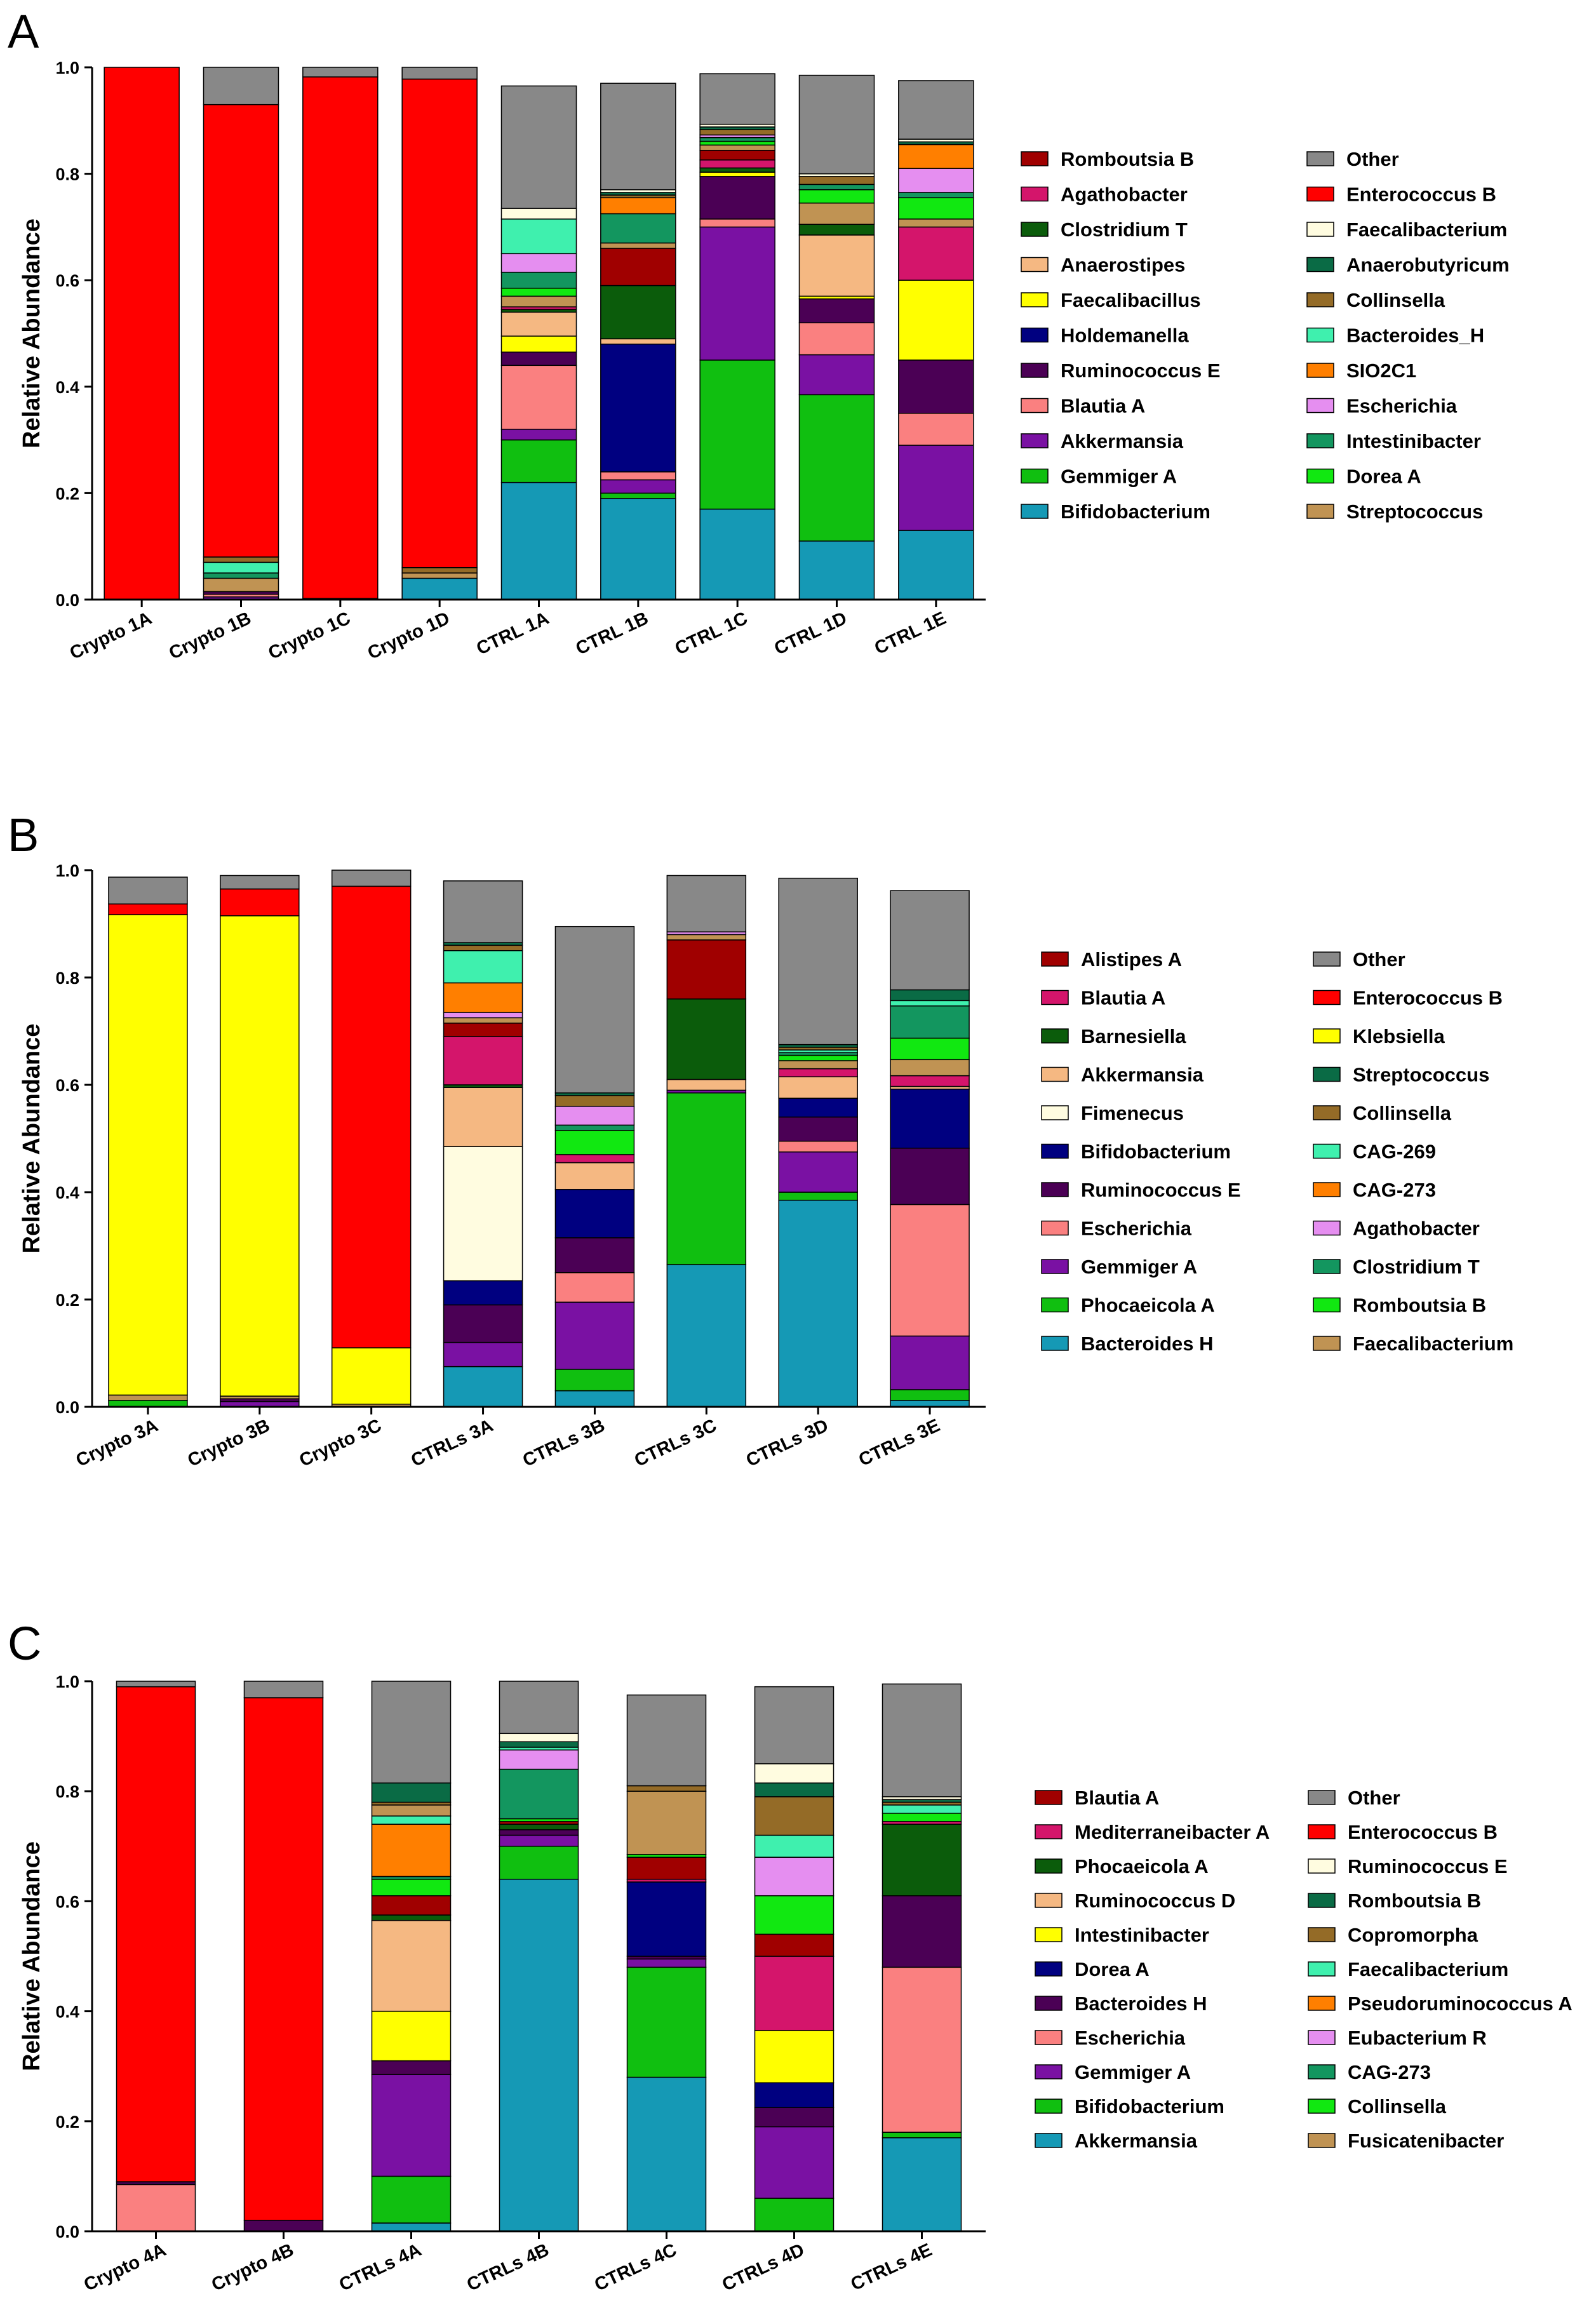 Image resolution: width=1589 pixels, height=2324 pixels. What do you see at coordinates (706, 1178) in the screenshot?
I see `bar-segment-phocaeicola-a` at bounding box center [706, 1178].